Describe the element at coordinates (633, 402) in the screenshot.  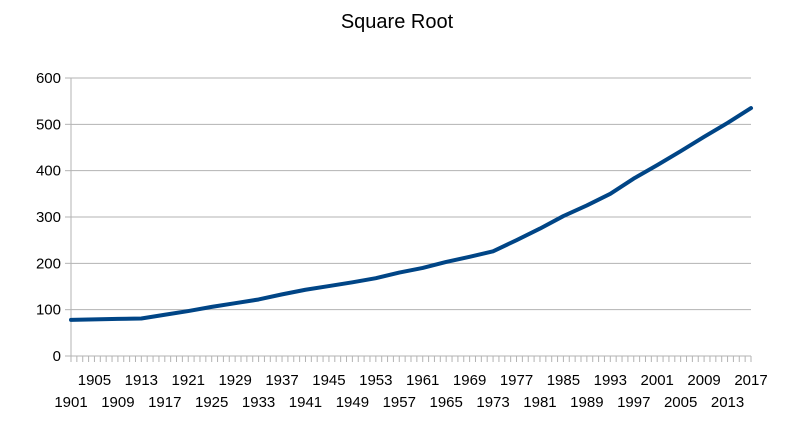
I see `x-tick-label: 1997` at that location.